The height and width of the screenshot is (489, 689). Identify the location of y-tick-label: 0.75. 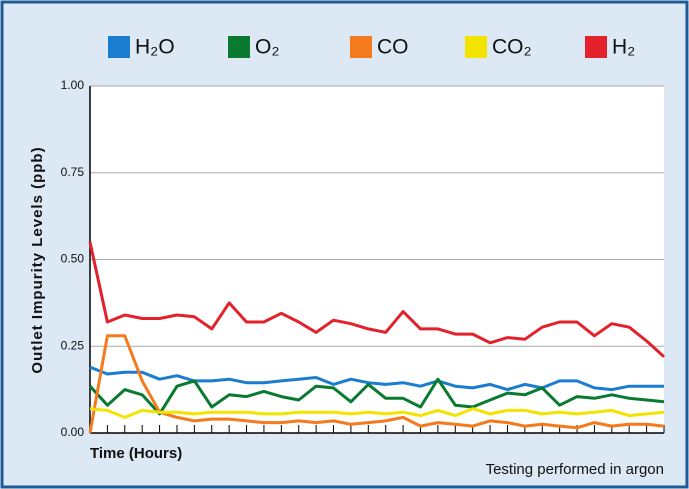
(73, 172).